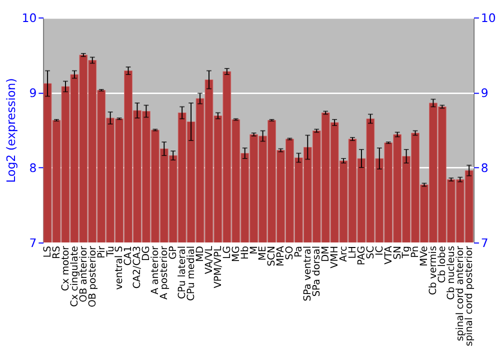 The width and height of the screenshot is (500, 350). I want to click on x-tick-label: A posterior, so click(164, 272).